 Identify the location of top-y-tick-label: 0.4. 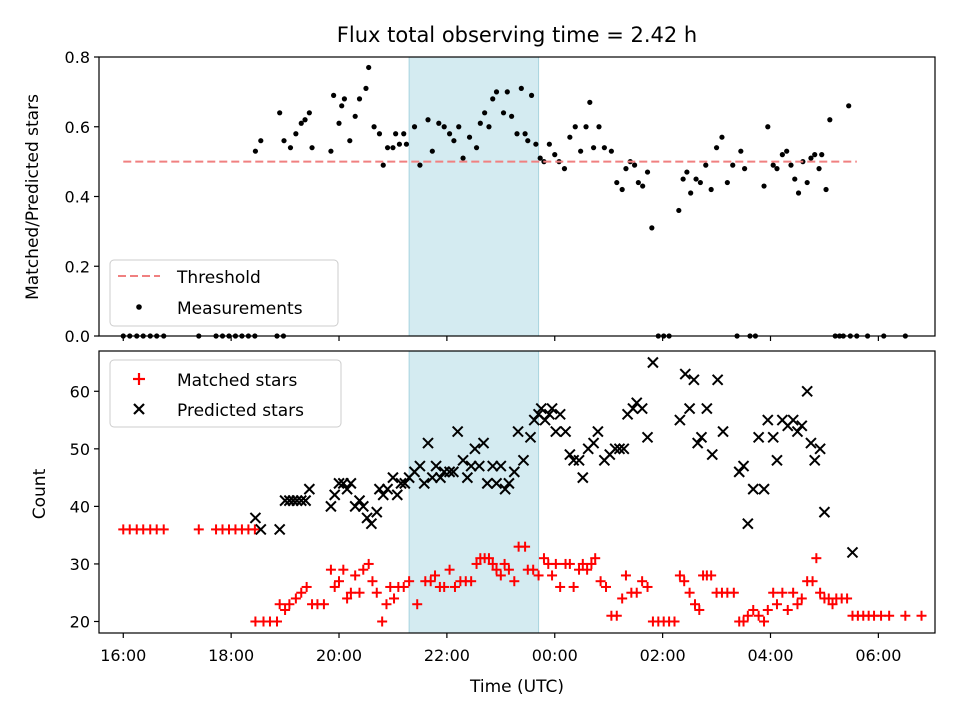
(77, 197).